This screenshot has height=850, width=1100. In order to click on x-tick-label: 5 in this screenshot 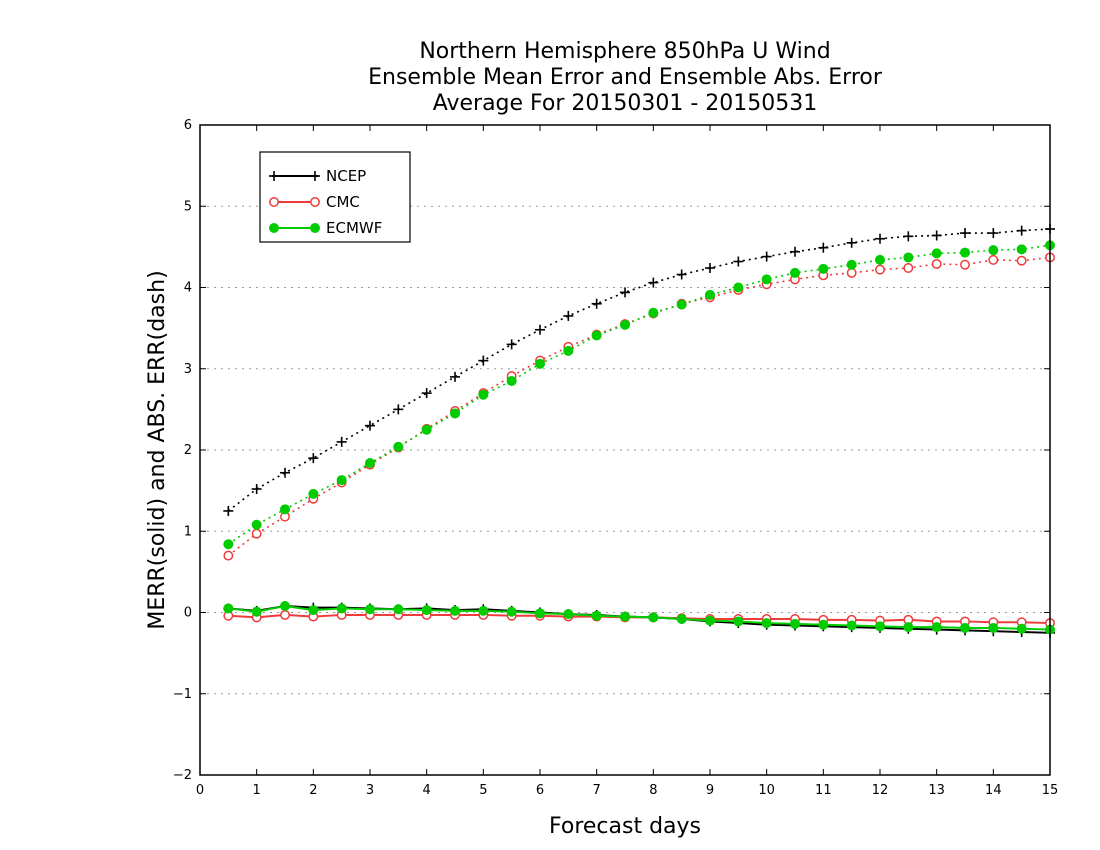, I will do `click(483, 790)`.